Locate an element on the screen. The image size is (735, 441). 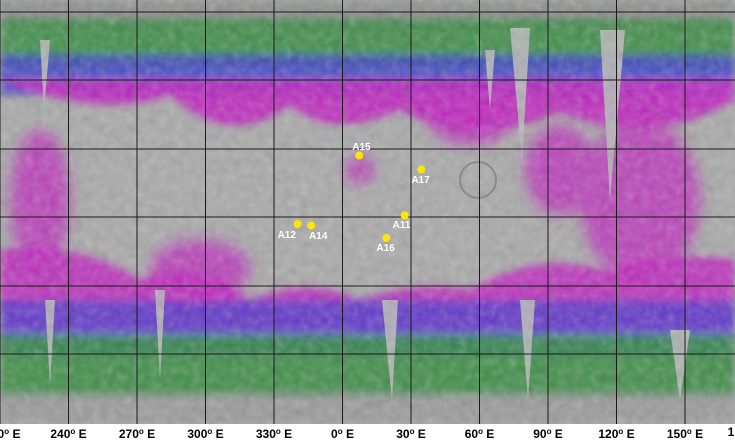
lon-tick-label: 270o E is located at coordinates (137, 433).